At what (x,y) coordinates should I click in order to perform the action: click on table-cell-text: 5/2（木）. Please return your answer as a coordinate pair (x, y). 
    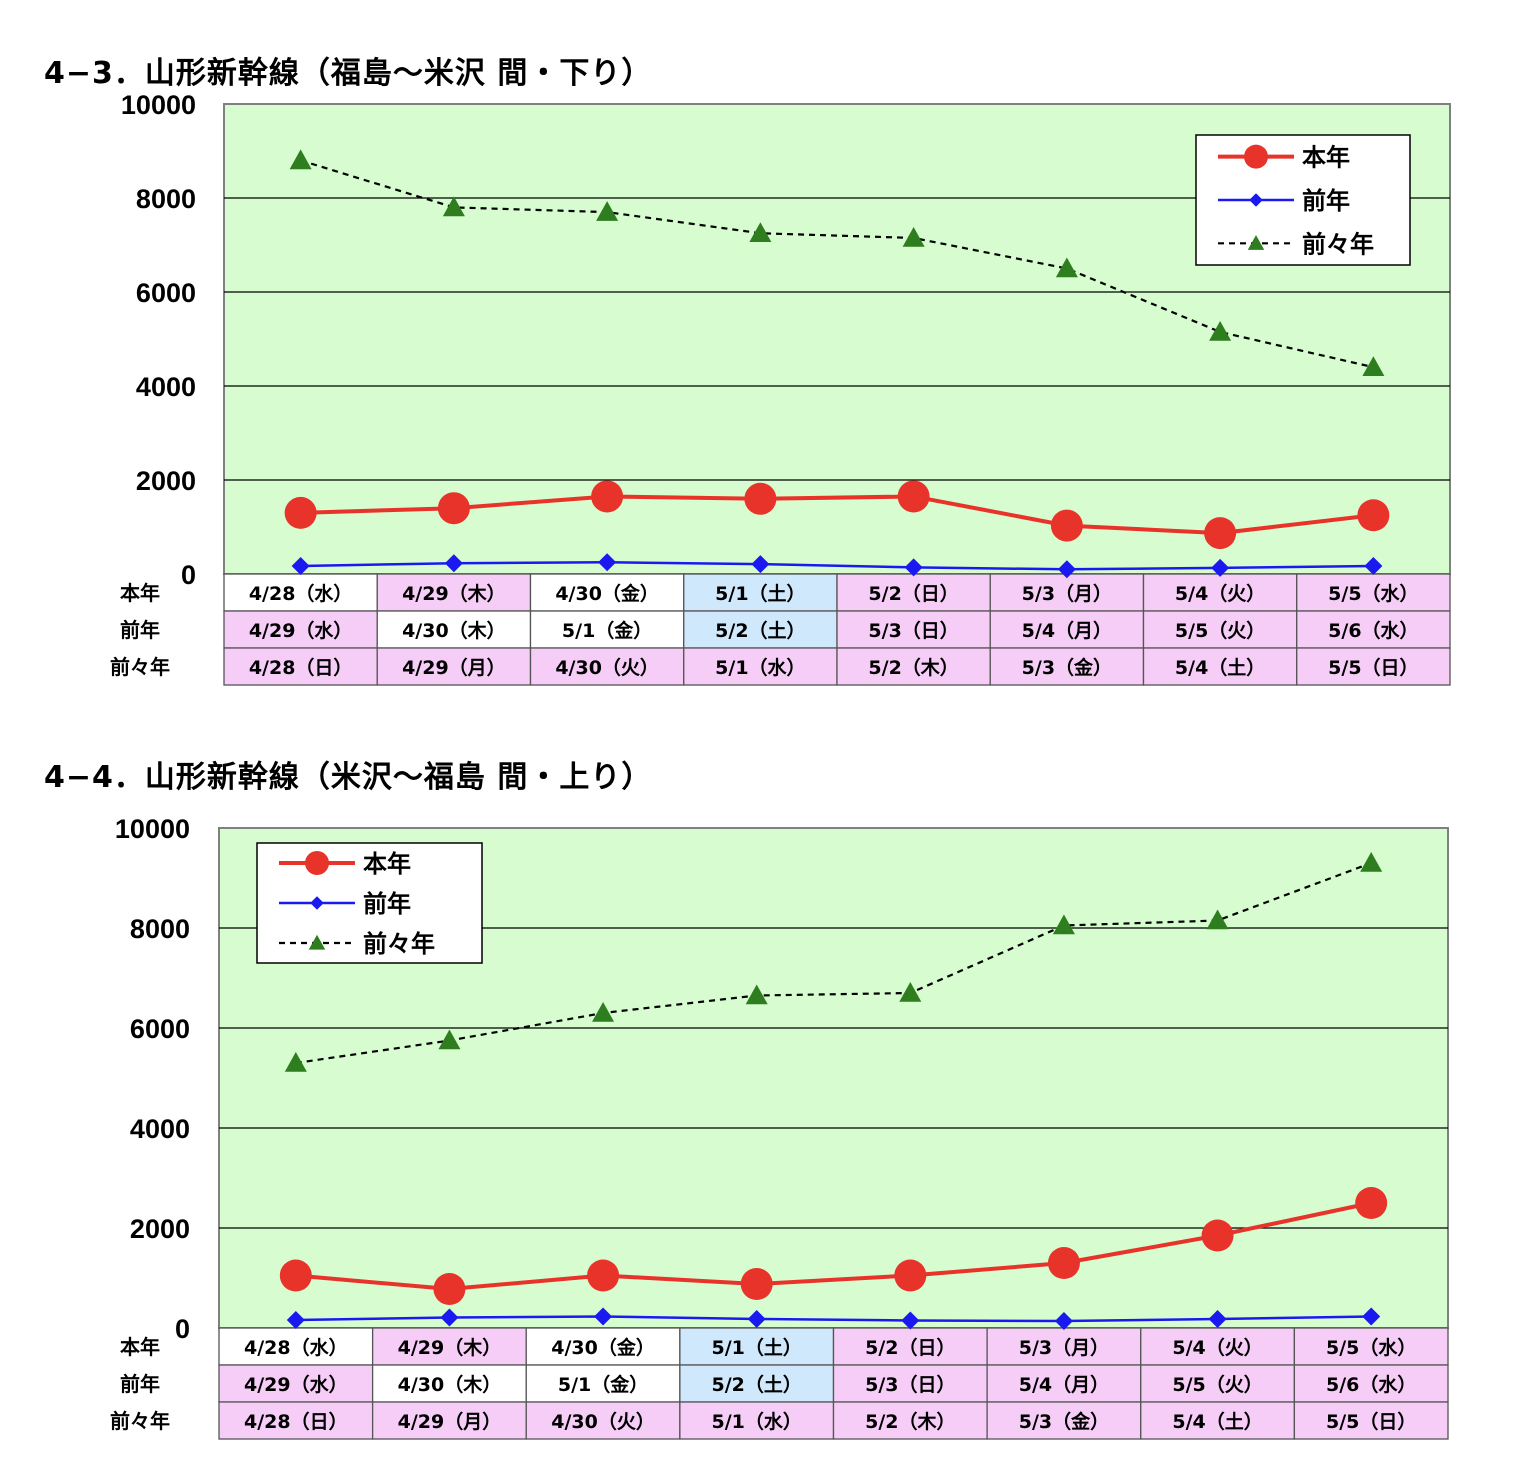
    Looking at the image, I should click on (910, 1421).